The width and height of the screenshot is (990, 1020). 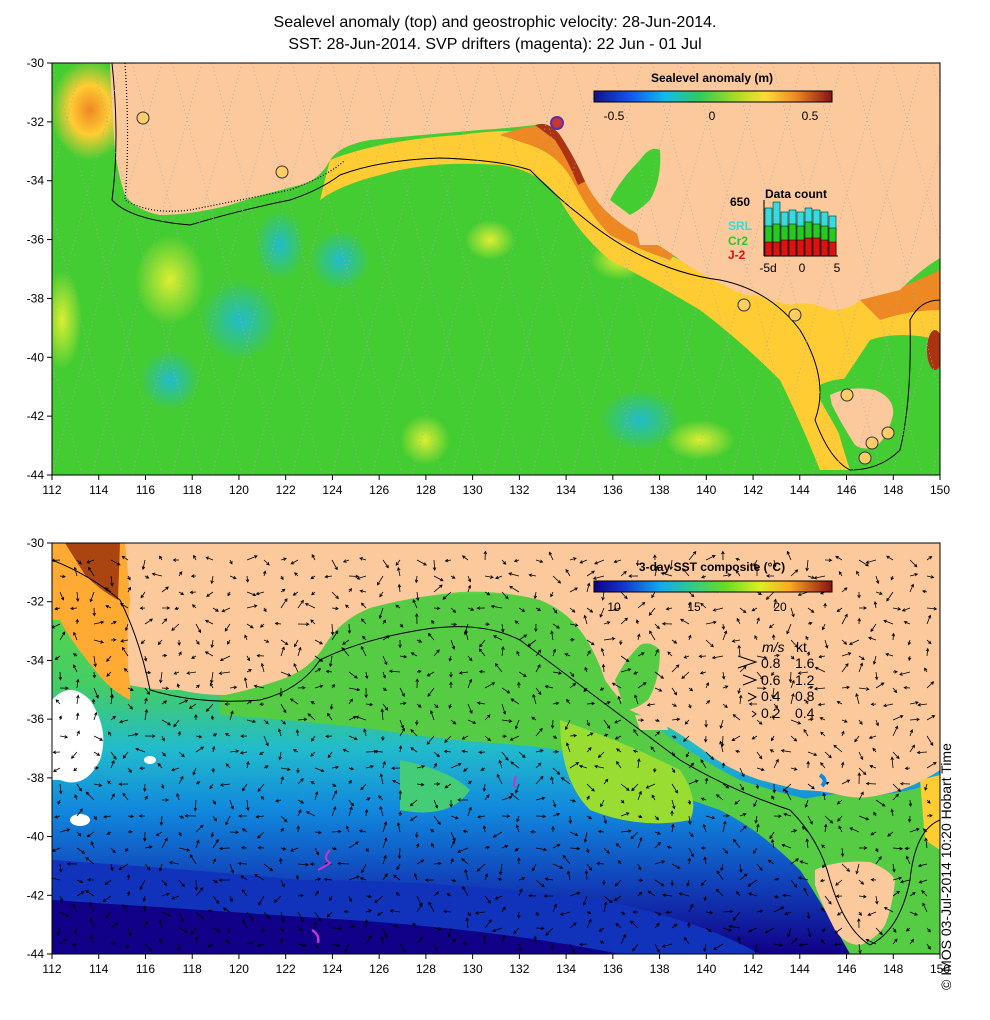 I want to click on data-count-bar, so click(x=816, y=247).